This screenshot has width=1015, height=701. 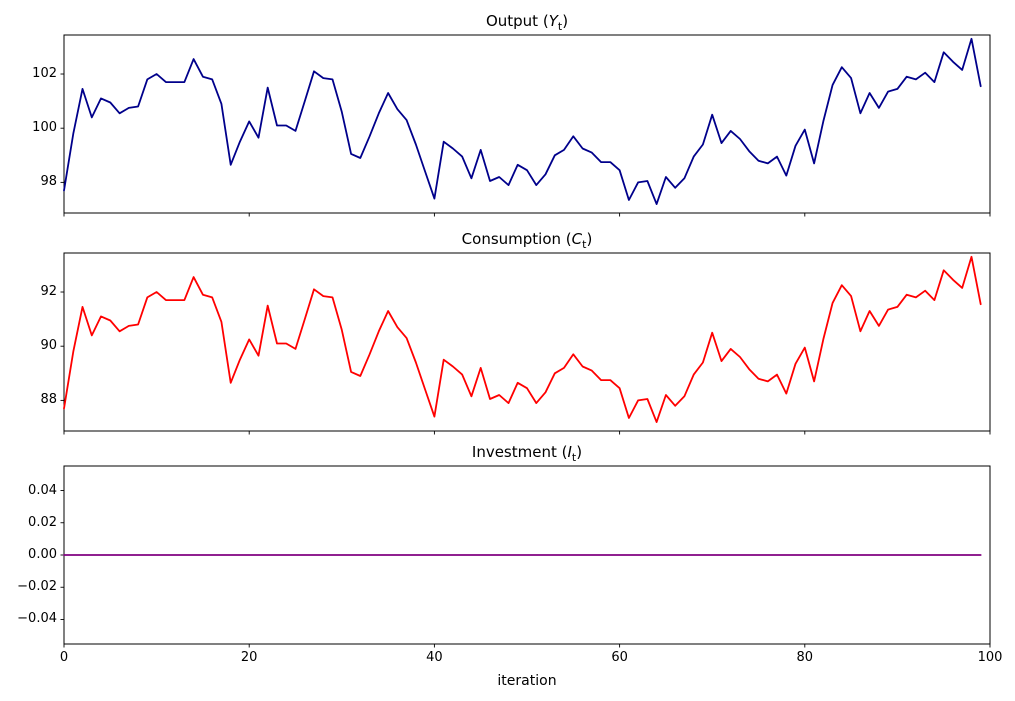 I want to click on y-tick-label: −0.04, so click(x=37, y=619).